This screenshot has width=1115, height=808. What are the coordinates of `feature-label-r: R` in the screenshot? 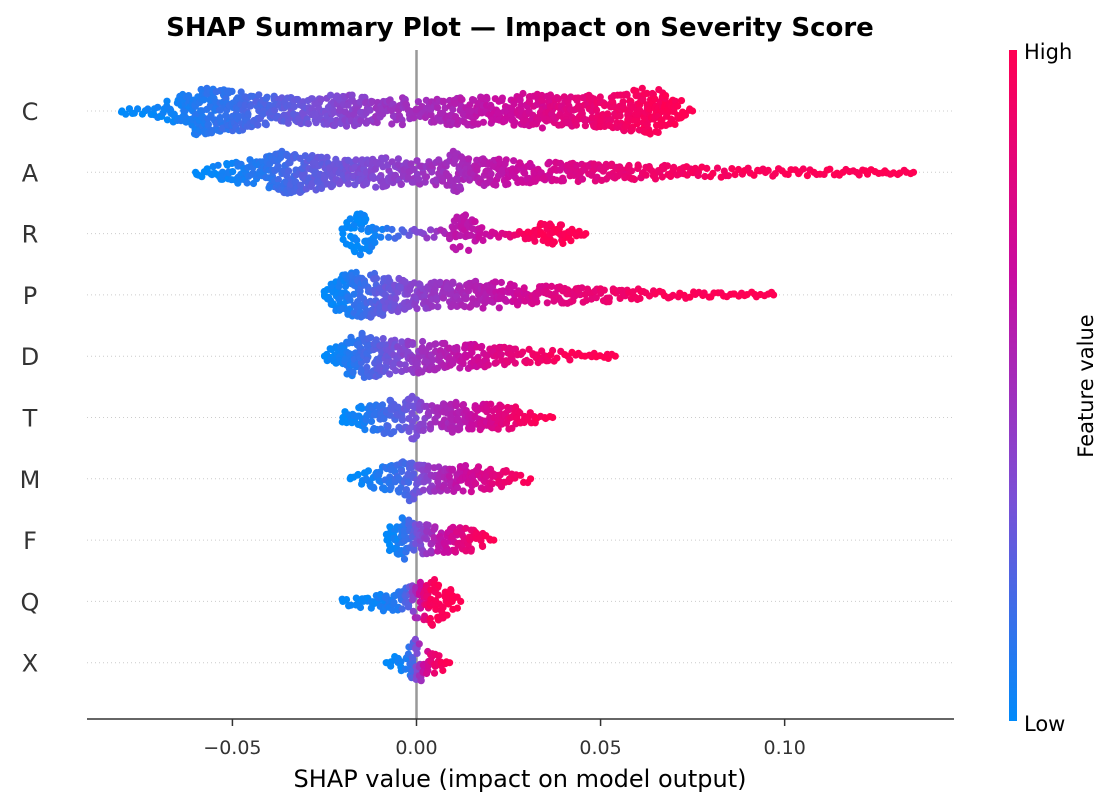 It's located at (30, 235).